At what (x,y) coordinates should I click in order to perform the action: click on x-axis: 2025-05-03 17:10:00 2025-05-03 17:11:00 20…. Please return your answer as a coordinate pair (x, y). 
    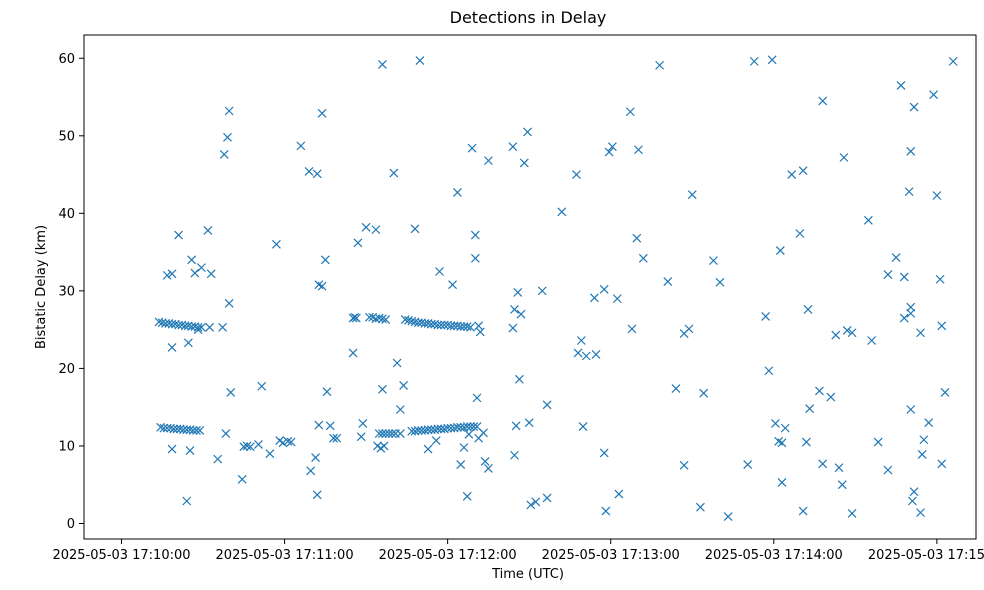
    Looking at the image, I should click on (518, 551).